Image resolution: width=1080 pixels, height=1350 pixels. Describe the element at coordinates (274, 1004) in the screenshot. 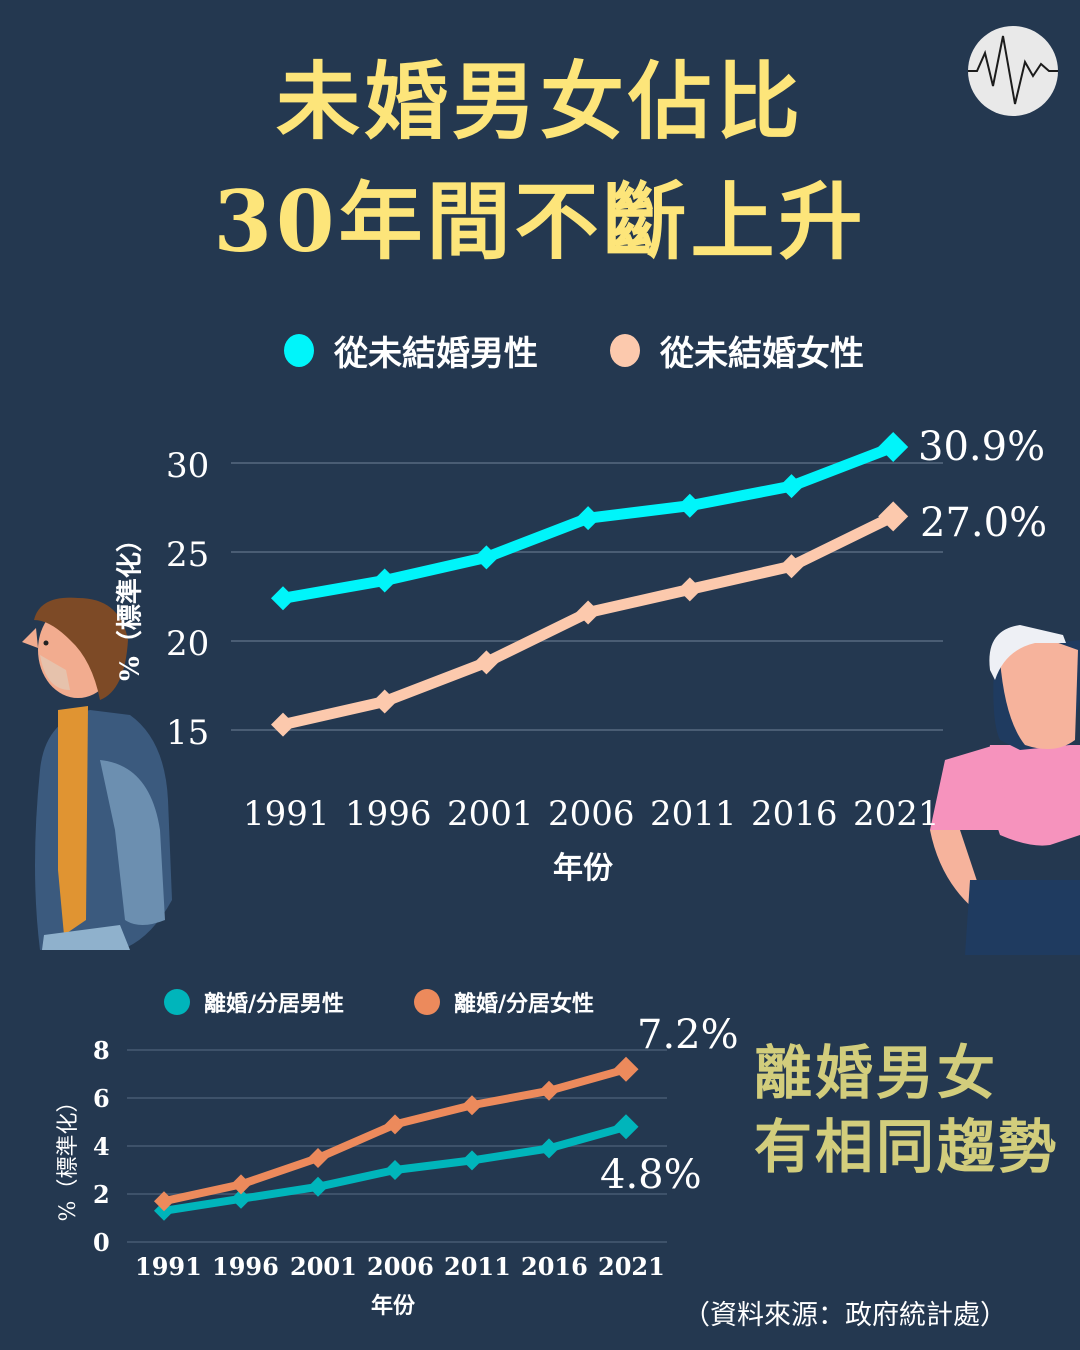

I see `legend-label: 離婚/分居男性` at that location.